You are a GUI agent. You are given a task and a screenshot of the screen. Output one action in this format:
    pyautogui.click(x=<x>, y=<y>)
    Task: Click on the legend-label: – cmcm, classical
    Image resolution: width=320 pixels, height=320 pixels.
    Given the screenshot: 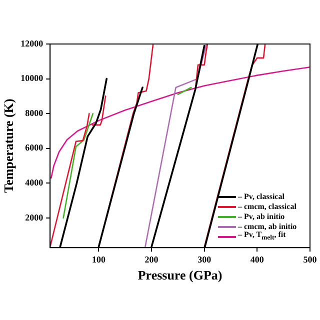 What is the action you would take?
    pyautogui.click(x=267, y=207)
    